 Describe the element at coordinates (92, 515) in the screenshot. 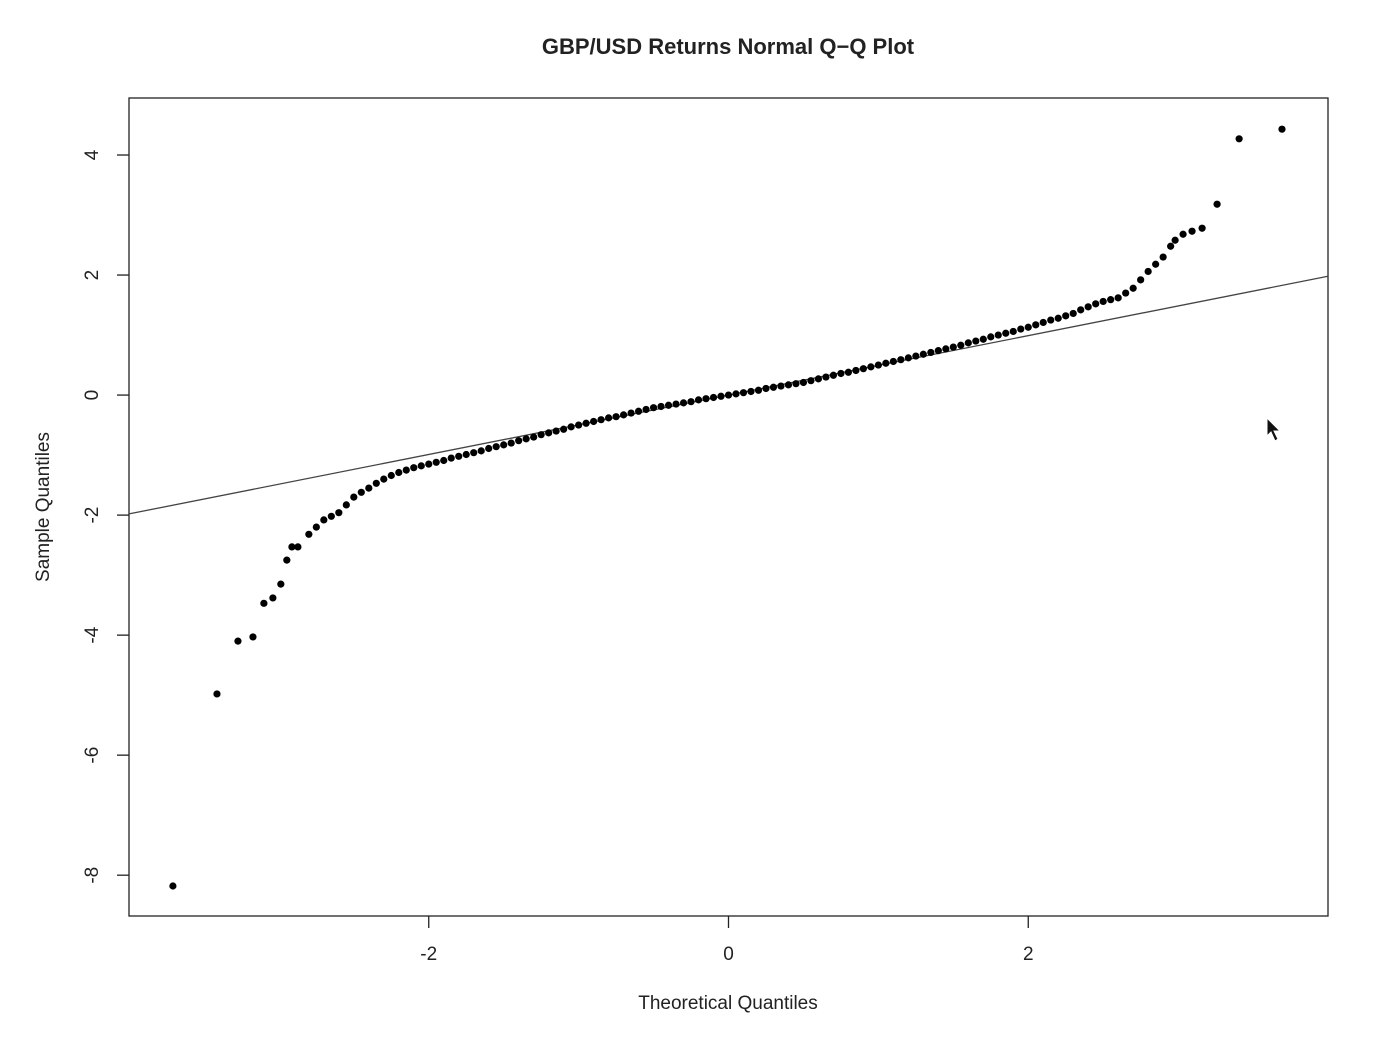

I see `y-tick-label: -2` at that location.